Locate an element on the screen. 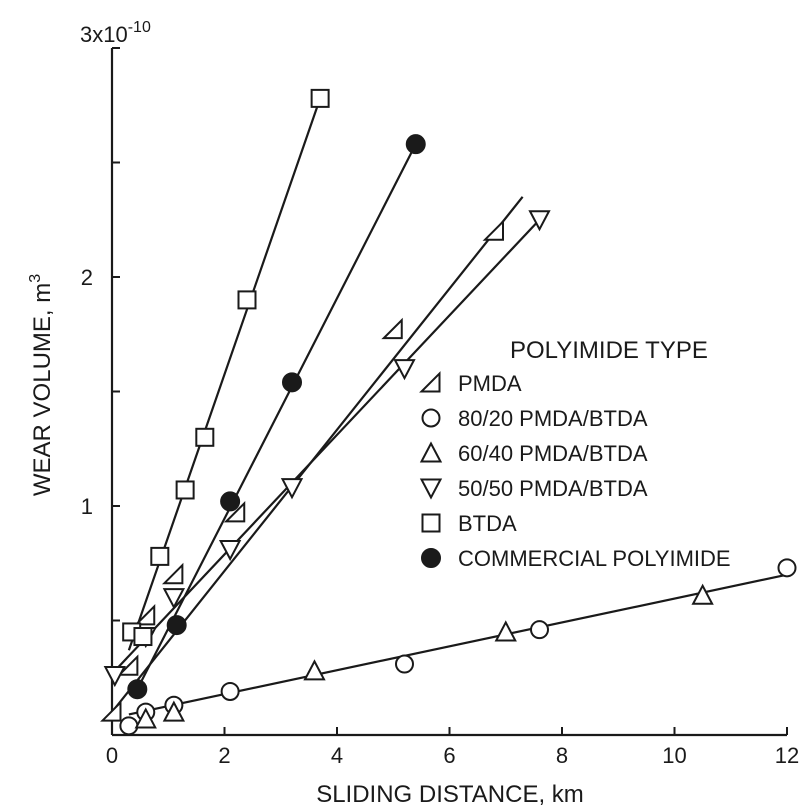  x-tick-label: 12 is located at coordinates (787, 755).